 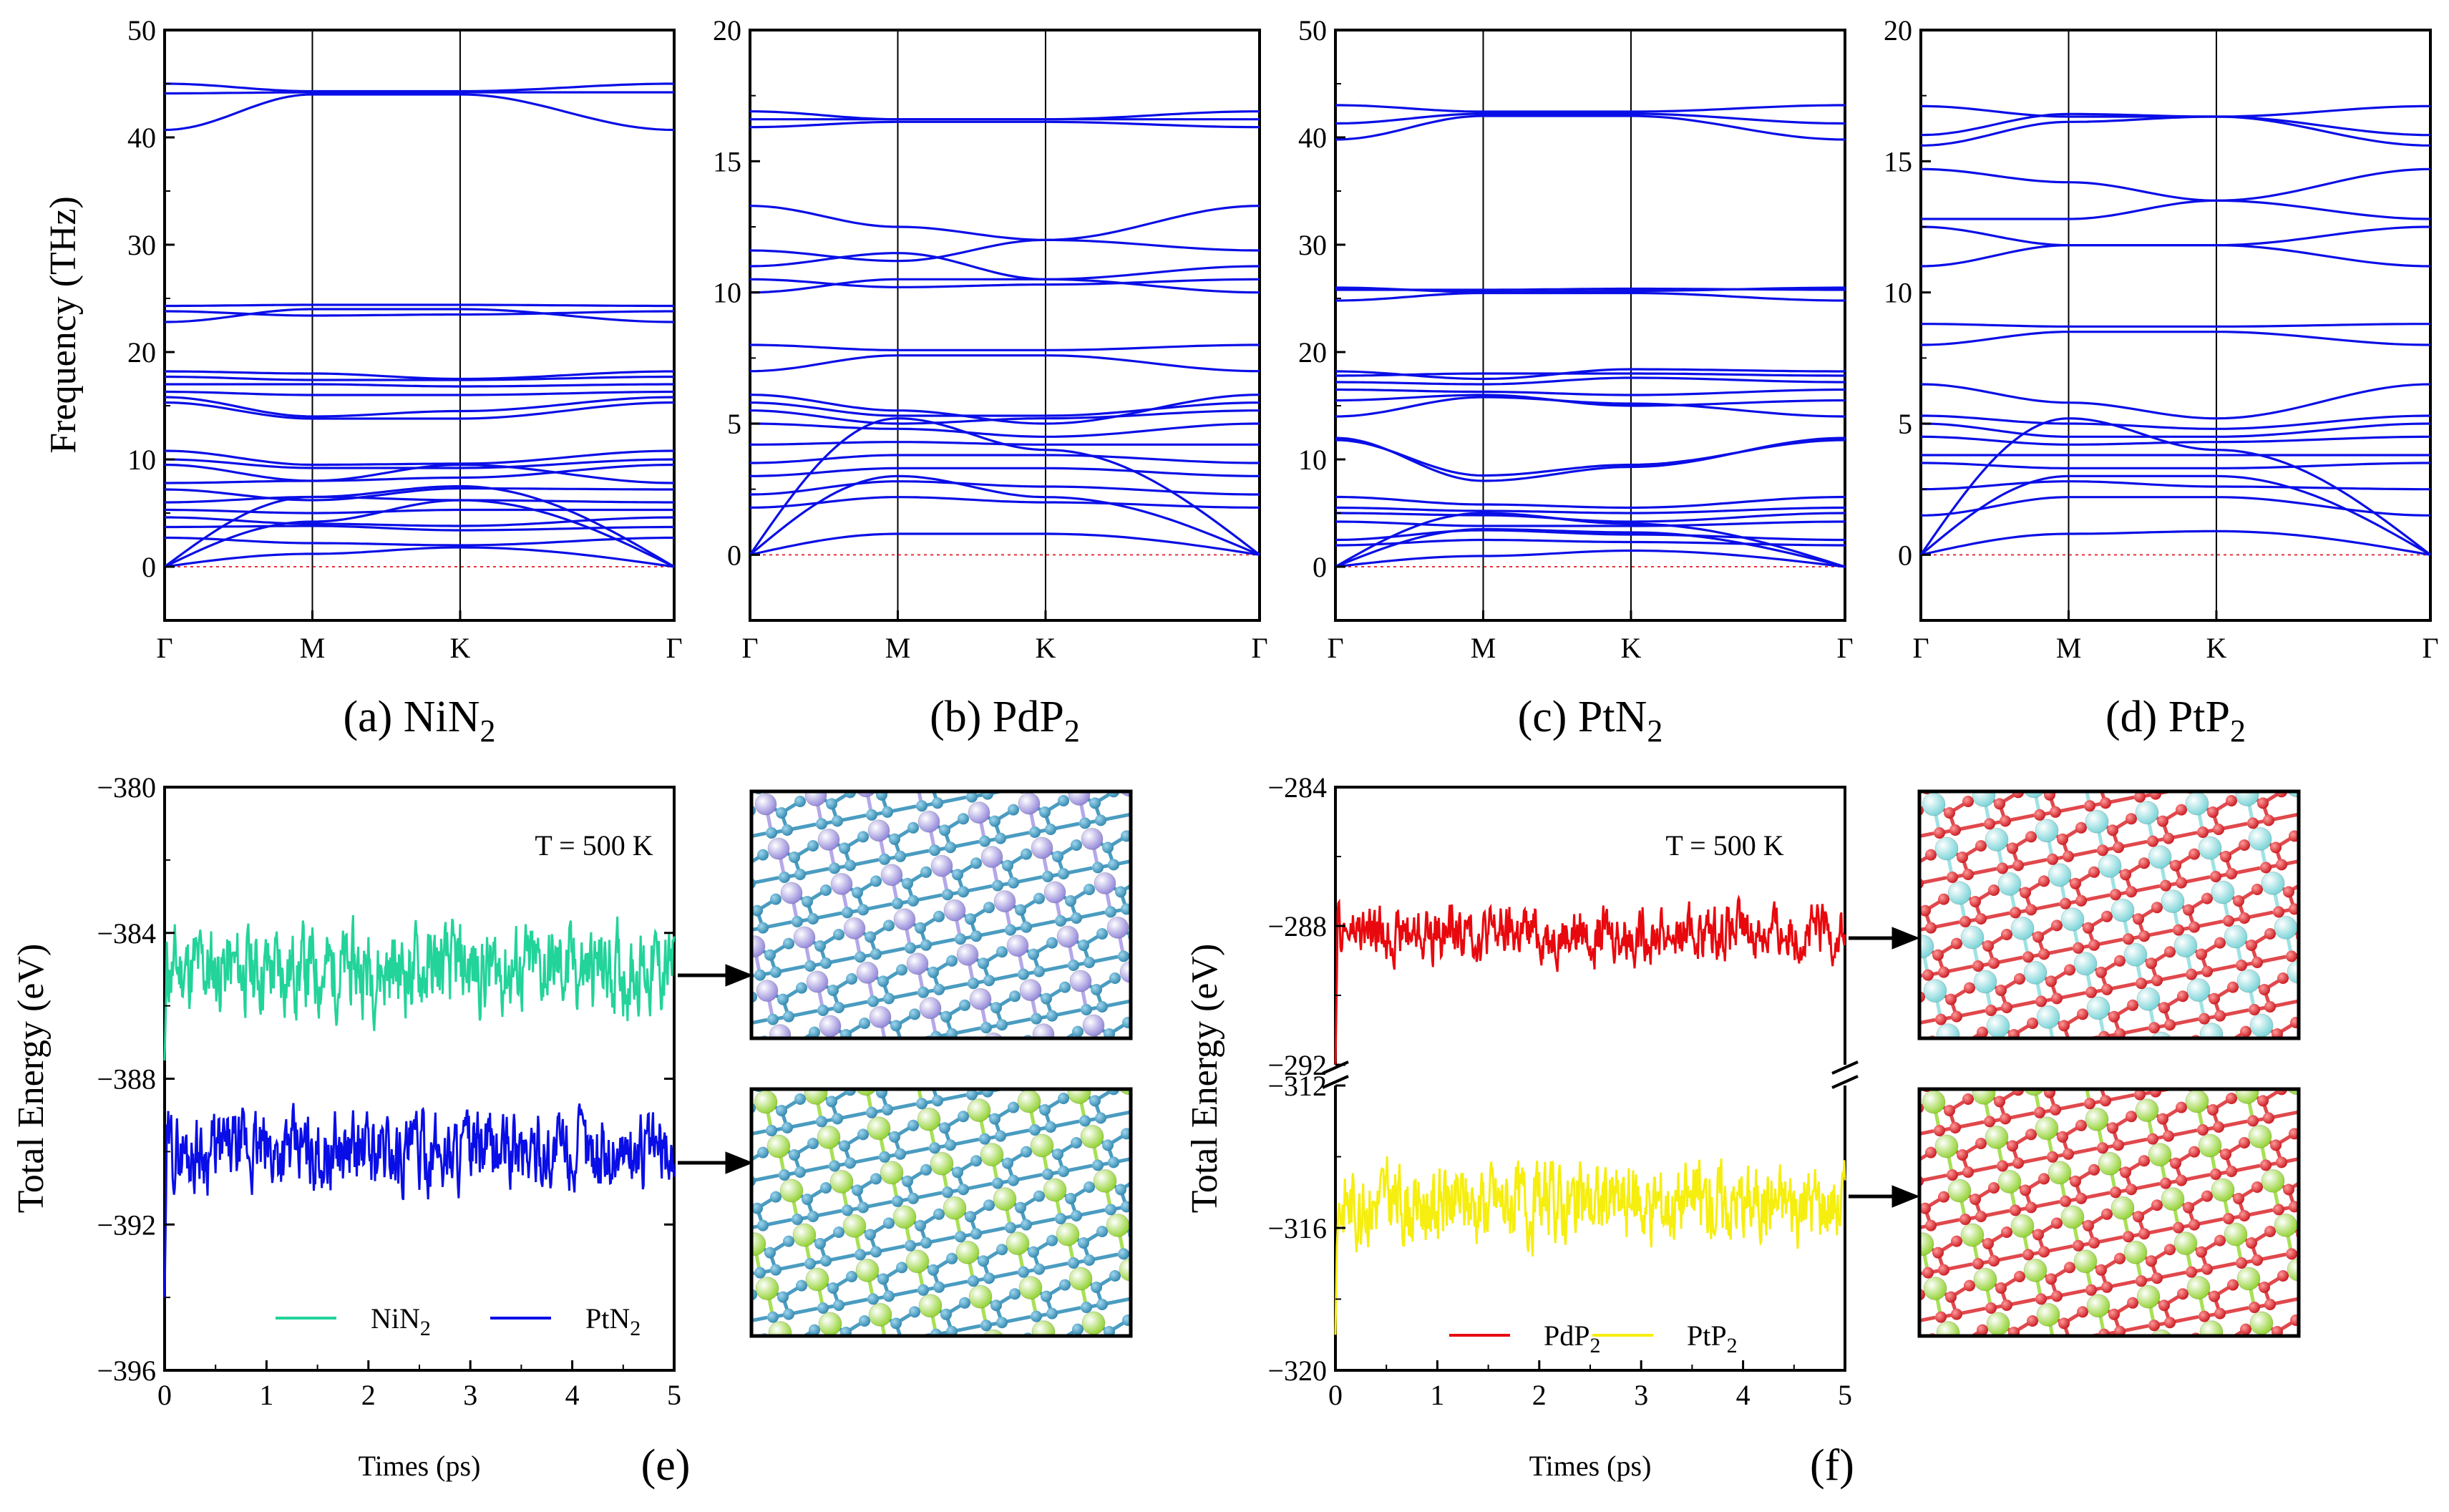 What do you see at coordinates (1297, 1086) in the screenshot?
I see `y-tick-label: −312` at bounding box center [1297, 1086].